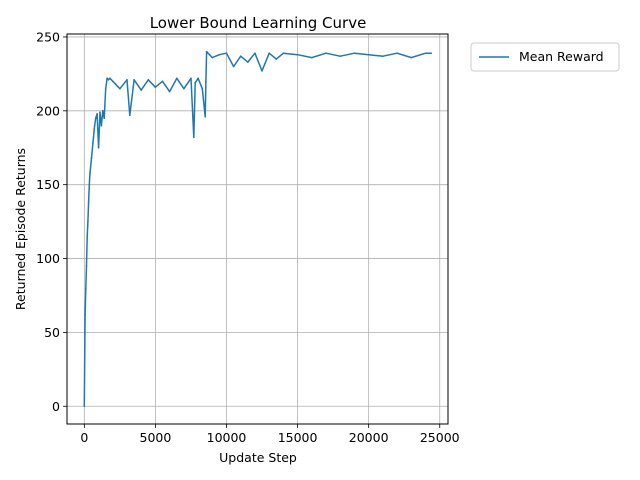 This screenshot has height=480, width=640. I want to click on y-tick-label: 50, so click(52, 332).